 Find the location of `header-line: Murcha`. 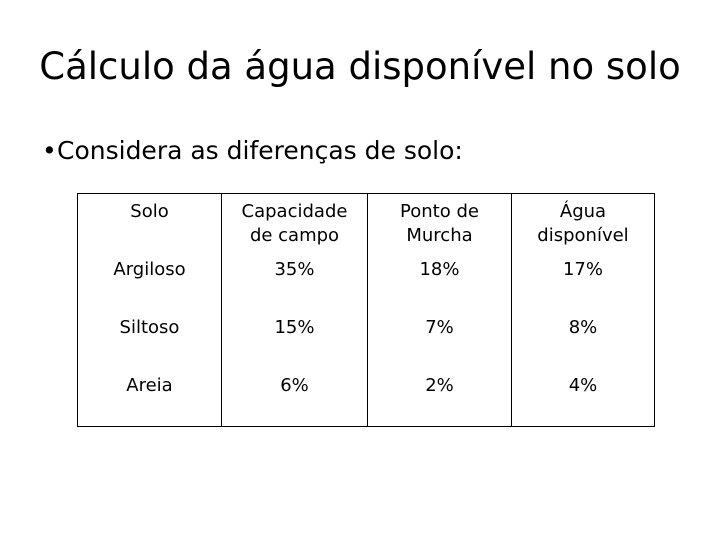

header-line: Murcha is located at coordinates (439, 235).